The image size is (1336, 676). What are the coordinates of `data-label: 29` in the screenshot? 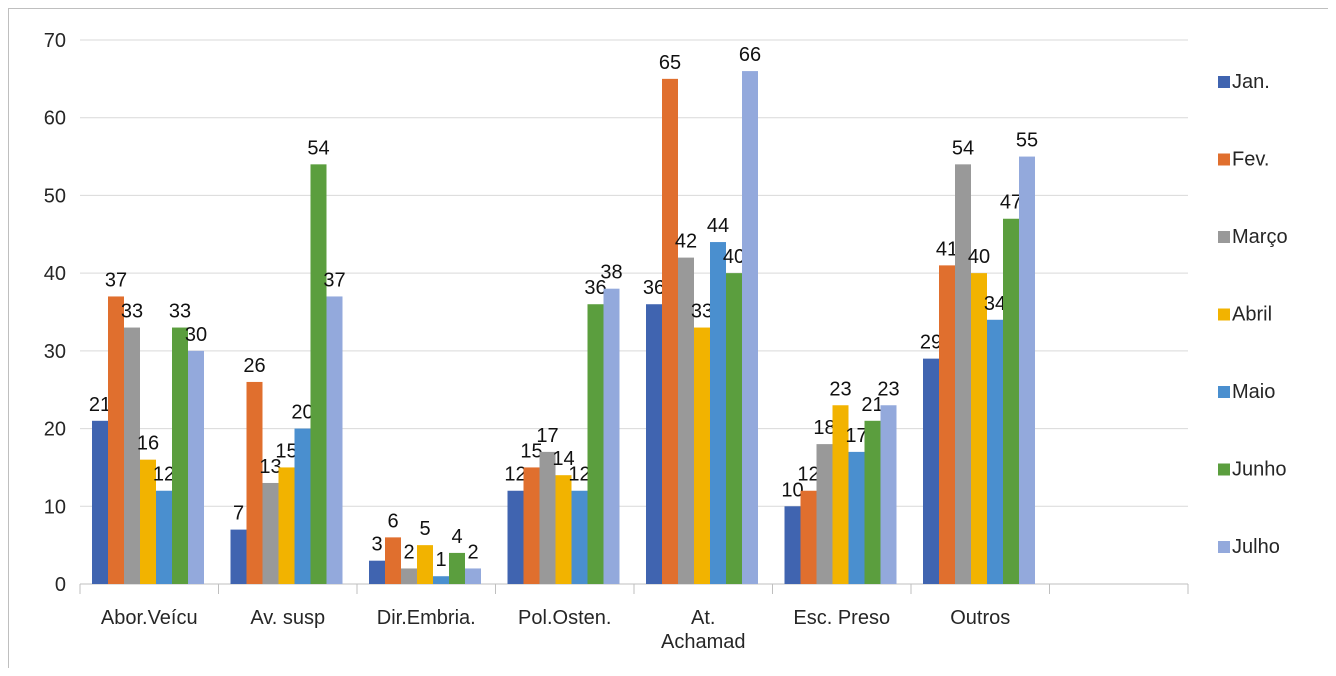 It's located at (931, 343).